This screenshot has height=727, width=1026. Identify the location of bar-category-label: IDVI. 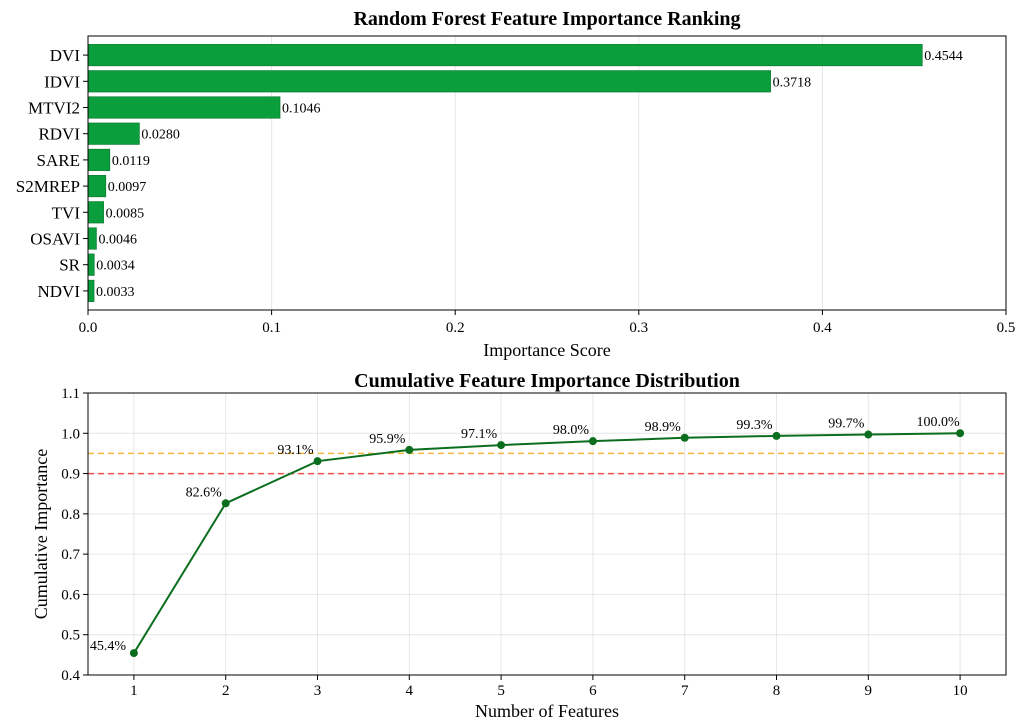
(62, 81).